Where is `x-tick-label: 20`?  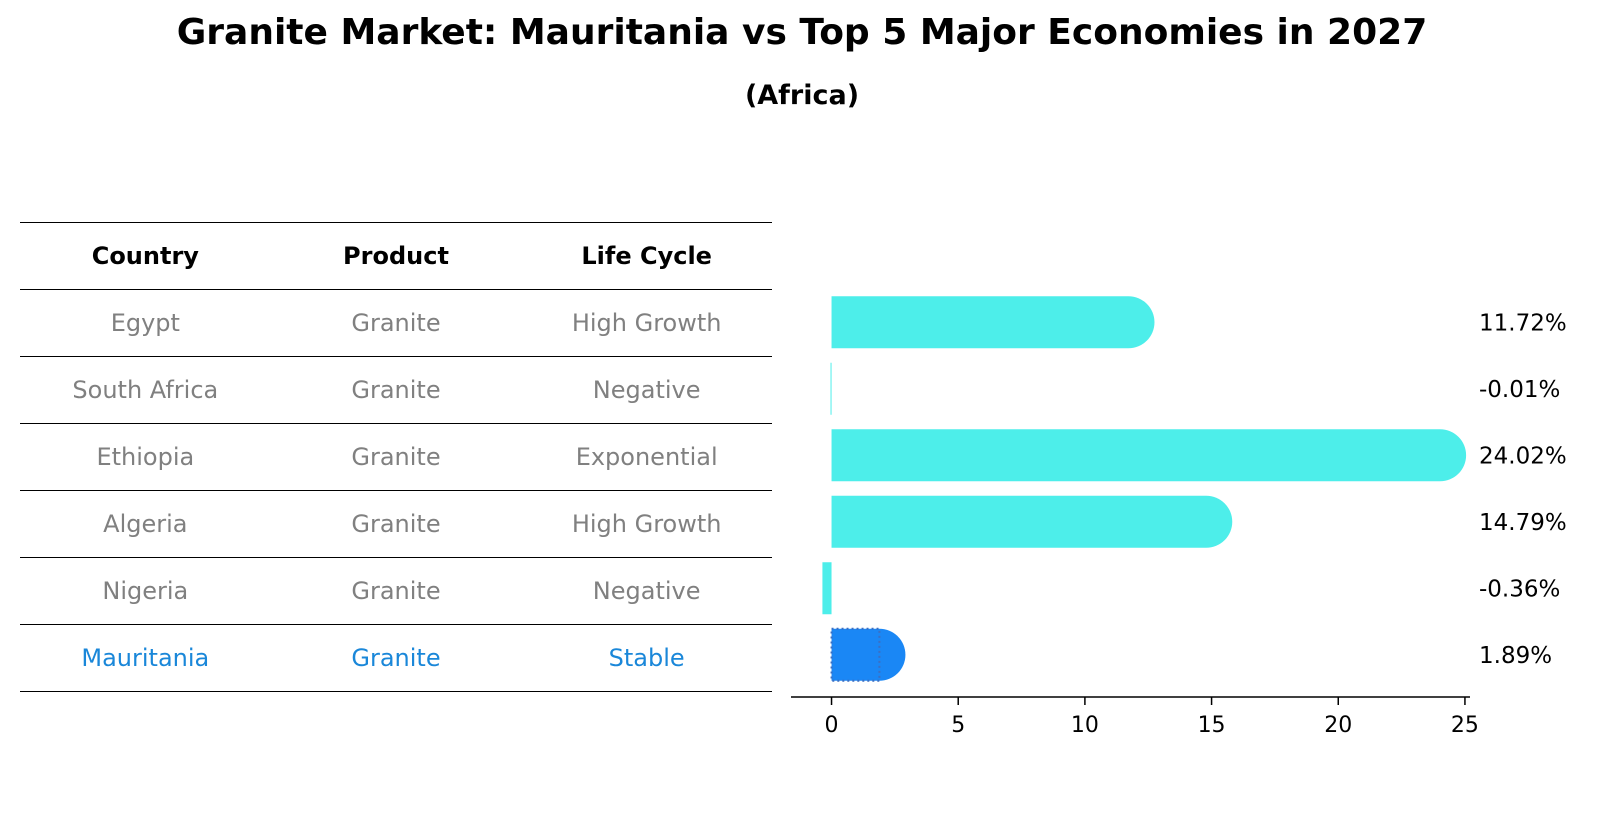
x-tick-label: 20 is located at coordinates (1338, 725).